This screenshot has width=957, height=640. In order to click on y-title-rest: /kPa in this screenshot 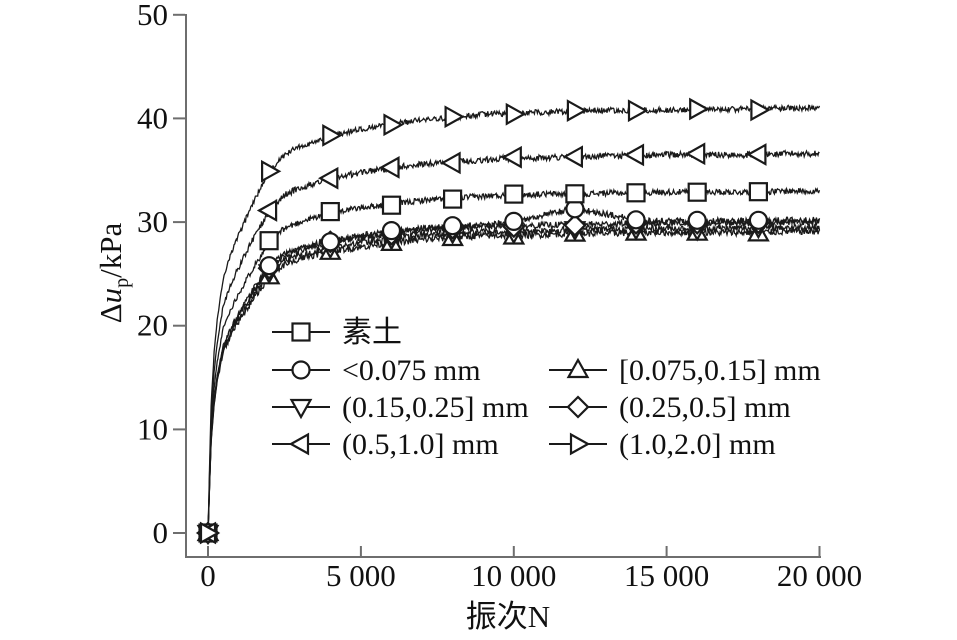, I will do `click(110, 249)`.